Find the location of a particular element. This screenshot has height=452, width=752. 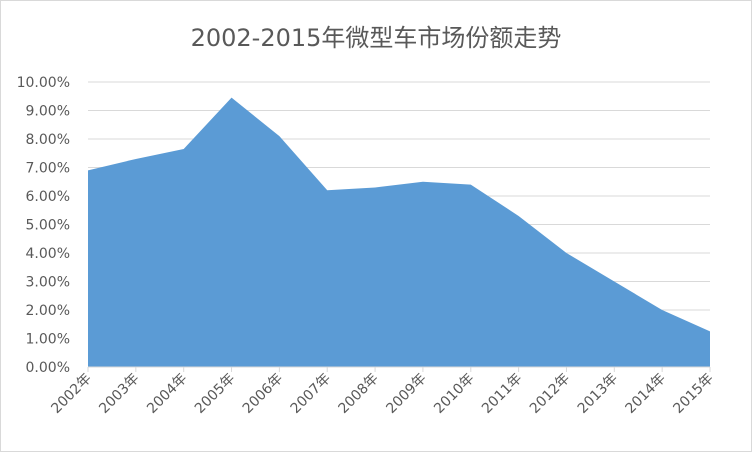

x-tick-label: 2008年 is located at coordinates (358, 394).